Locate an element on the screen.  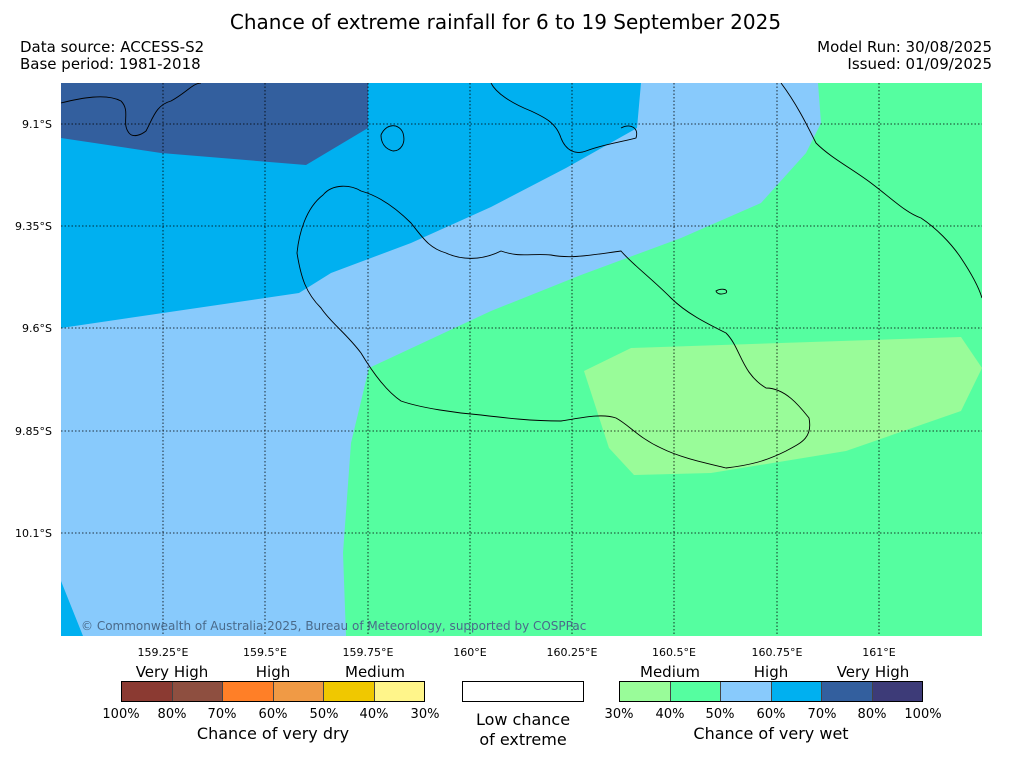
dry-tick: 40% is located at coordinates (374, 714).